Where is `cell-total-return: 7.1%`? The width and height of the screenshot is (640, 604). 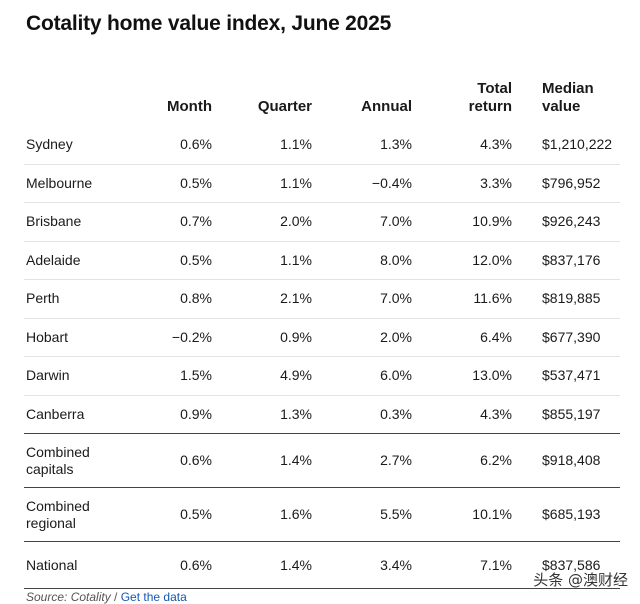 cell-total-return: 7.1% is located at coordinates (462, 565).